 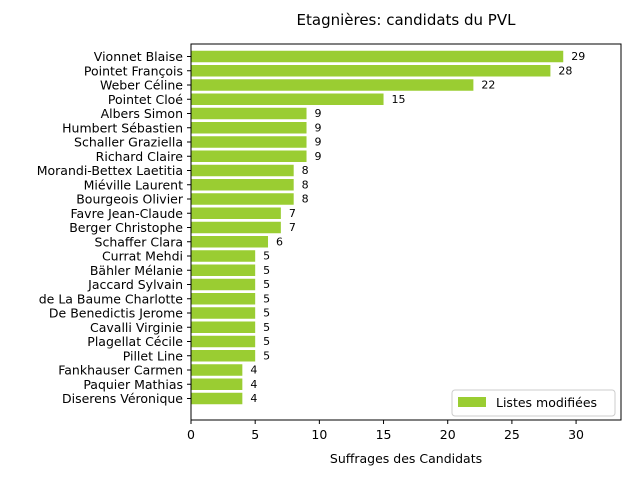 I want to click on category-label: Paquier Mathias, so click(x=133, y=384).